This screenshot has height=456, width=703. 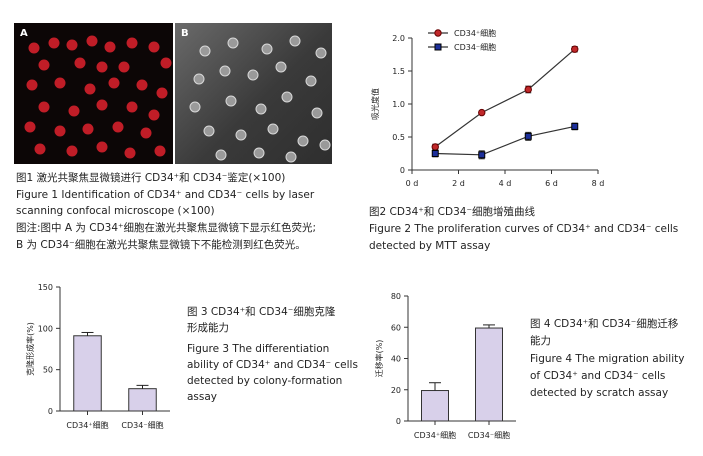 What do you see at coordinates (375, 104) in the screenshot?
I see `y-axis-label: 吸光度值` at bounding box center [375, 104].